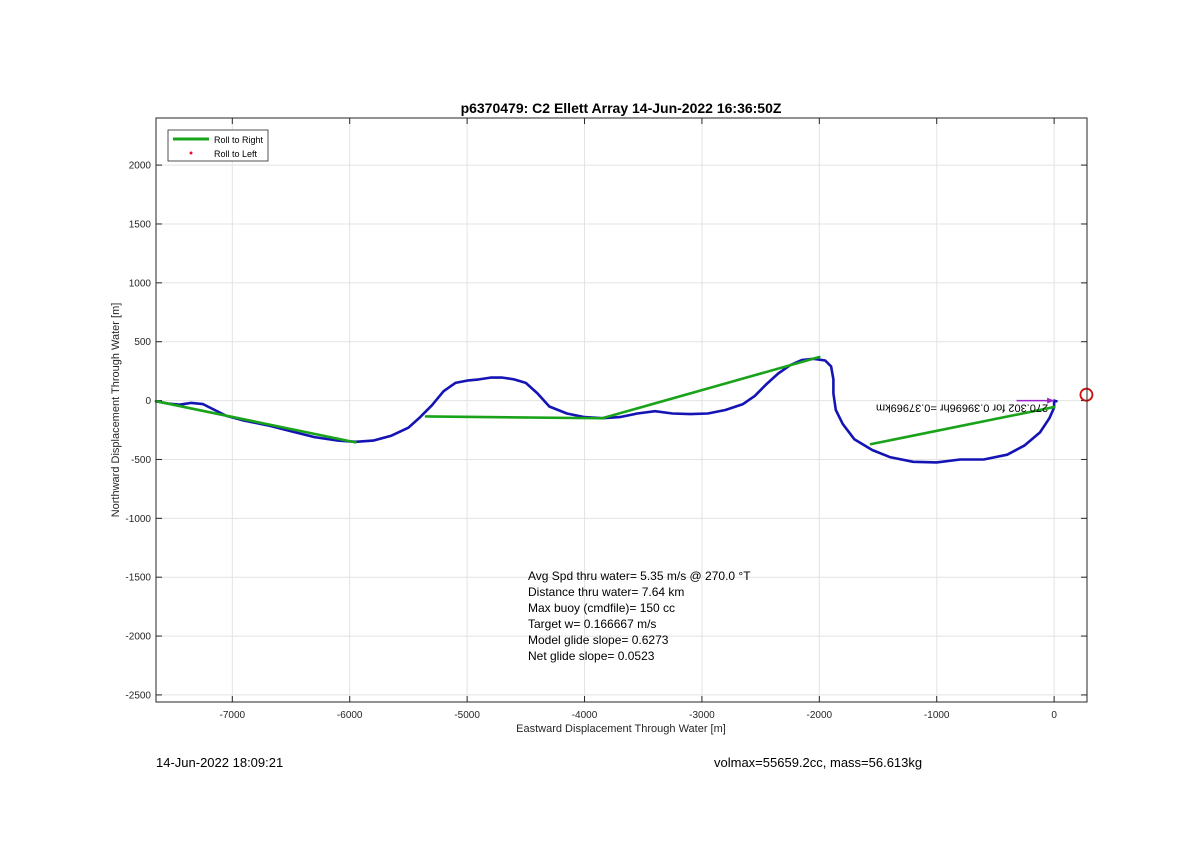 The width and height of the screenshot is (1200, 851). Describe the element at coordinates (148, 401) in the screenshot. I see `y-tick-label: 0` at that location.